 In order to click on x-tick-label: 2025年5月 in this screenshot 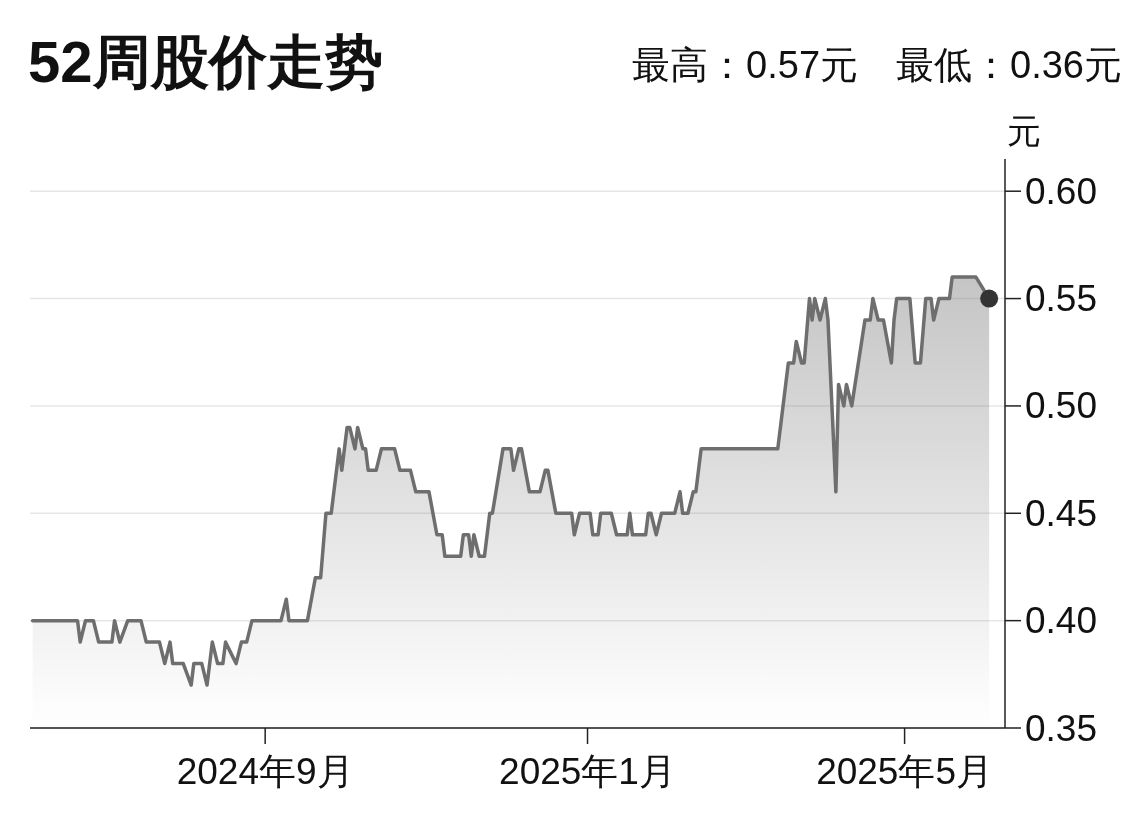, I will do `click(905, 771)`.